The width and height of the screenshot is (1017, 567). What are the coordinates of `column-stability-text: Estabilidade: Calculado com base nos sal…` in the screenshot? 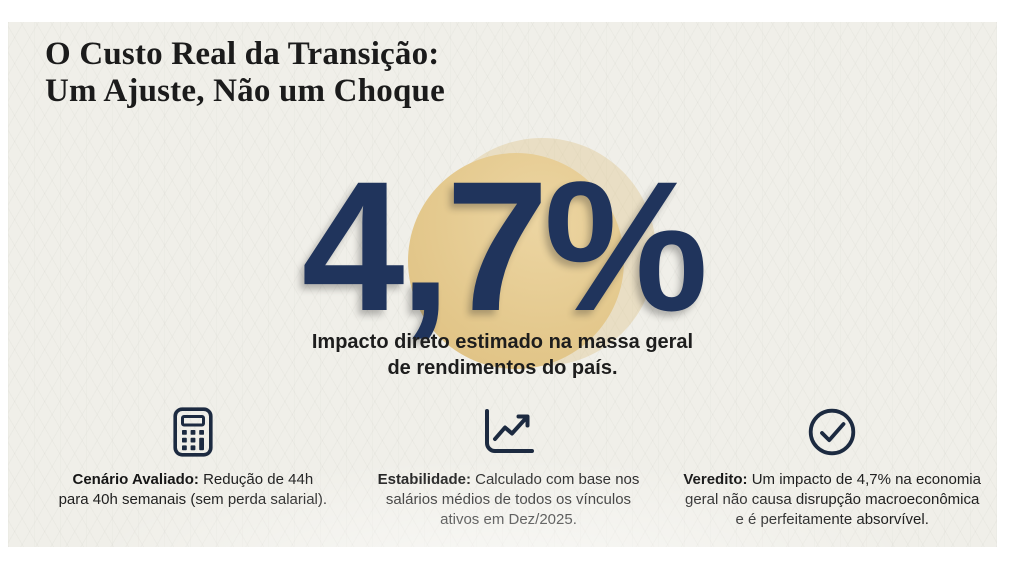 It's located at (509, 500).